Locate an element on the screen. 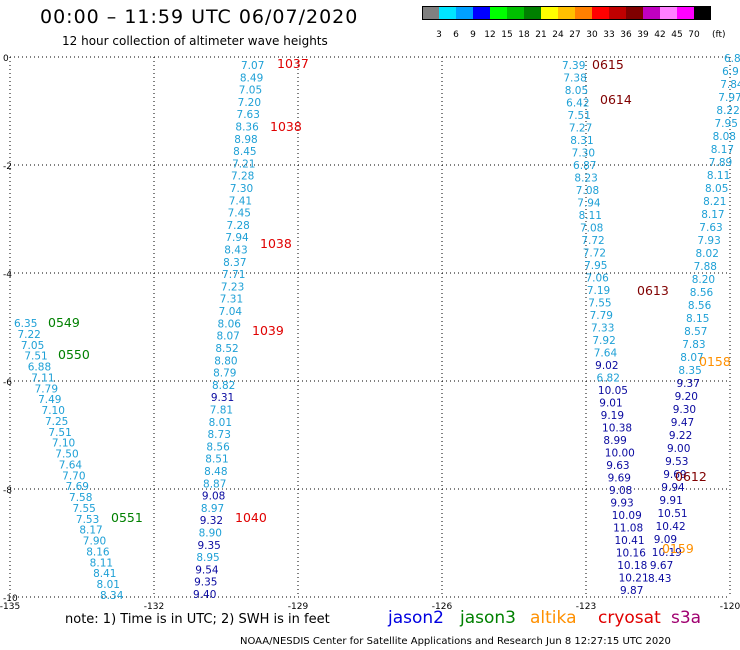 This screenshot has height=650, width=740. wave-height-label: 8.15 is located at coordinates (697, 319).